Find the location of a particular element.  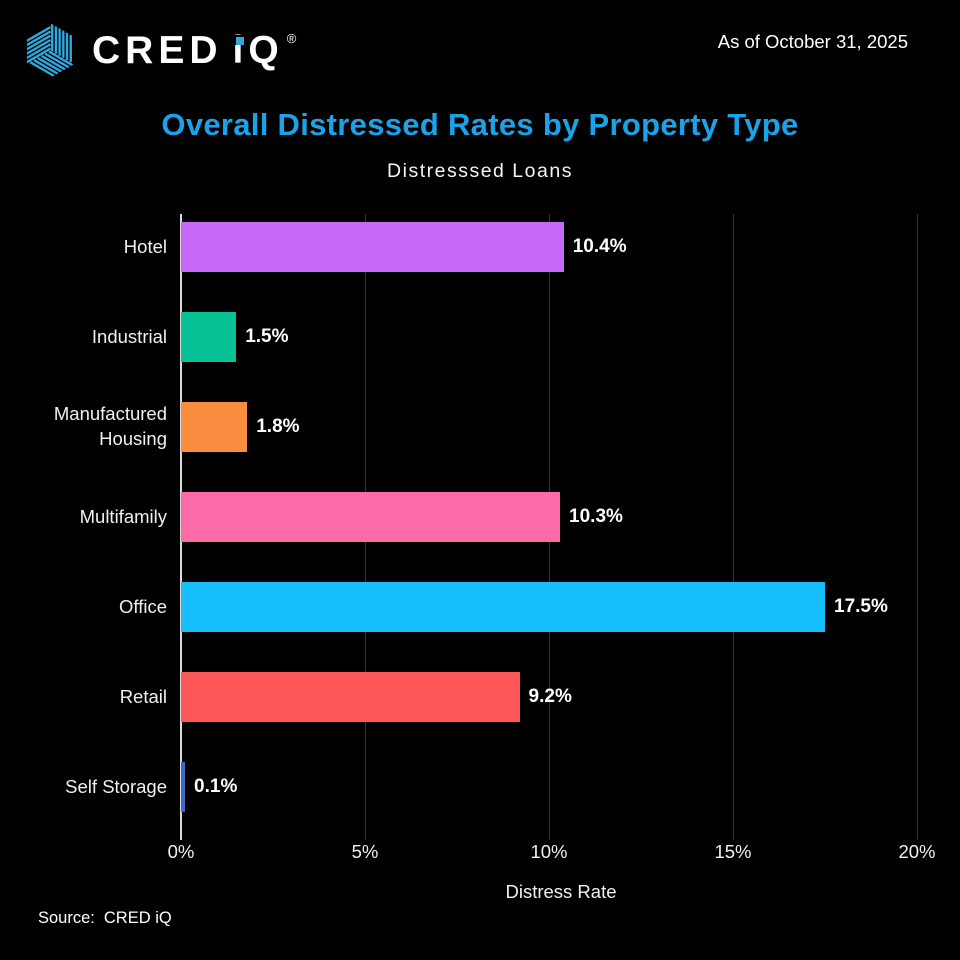

x-tick-label: 20% is located at coordinates (917, 851).